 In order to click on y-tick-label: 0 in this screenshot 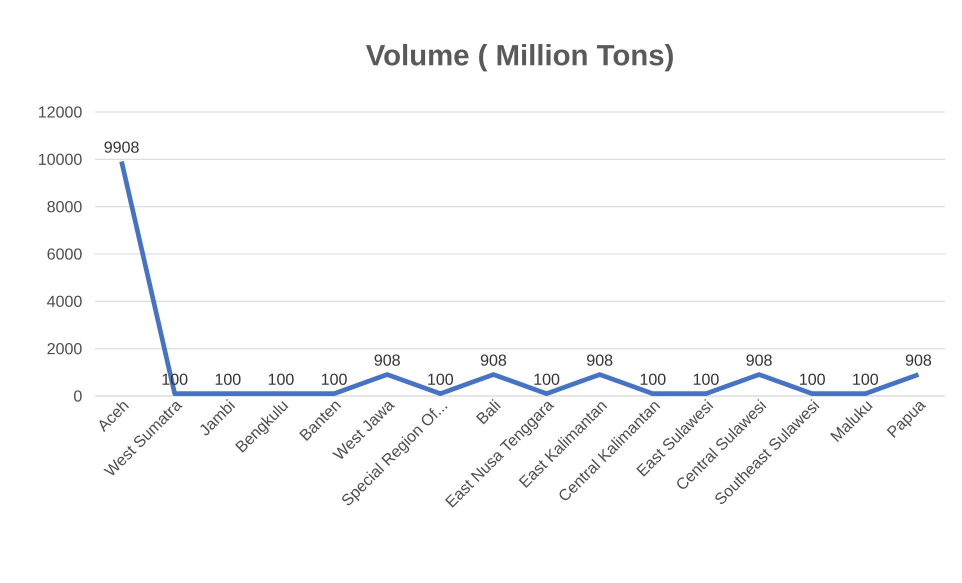, I will do `click(78, 396)`.